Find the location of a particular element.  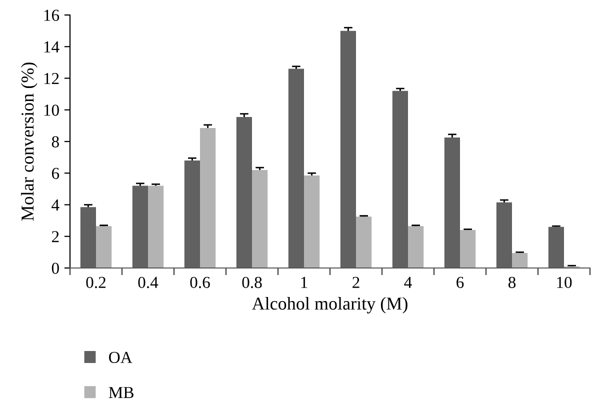

y-tick-label: 0 is located at coordinates (55, 268).